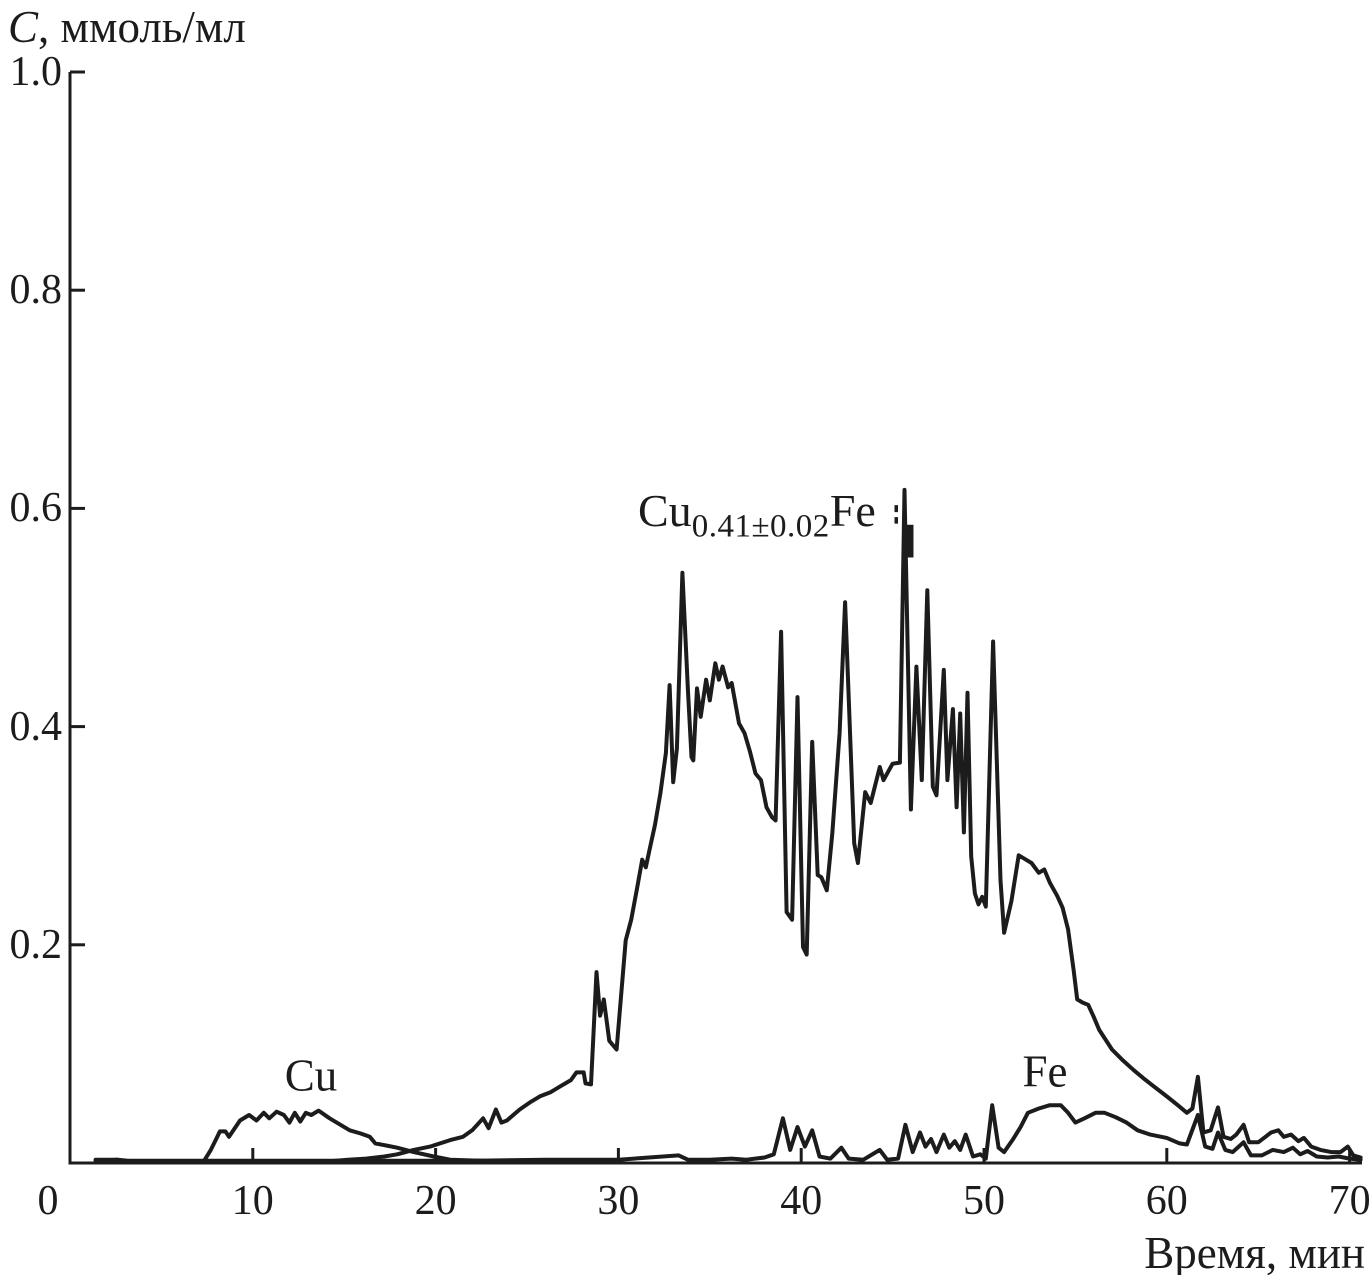 The height and width of the screenshot is (1275, 1371). Describe the element at coordinates (36, 726) in the screenshot. I see `y-tick-label-0.4: 0.4` at that location.